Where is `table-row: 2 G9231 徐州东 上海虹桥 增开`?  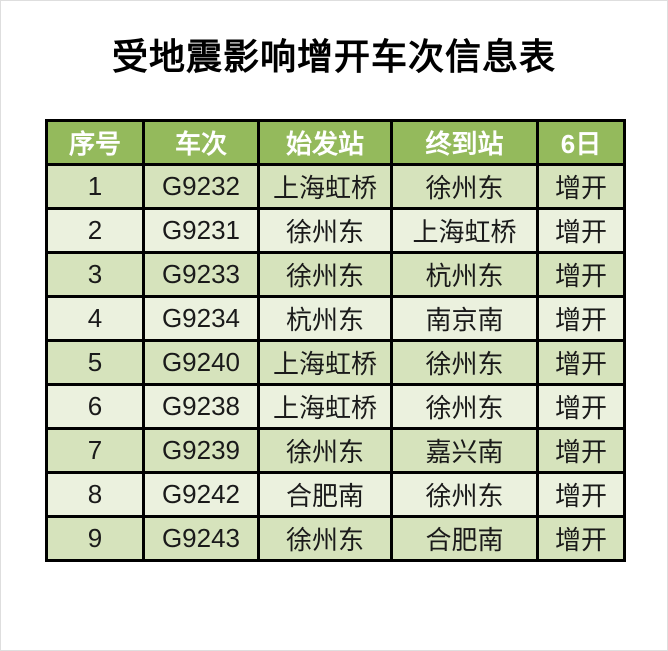 table-row: 2 G9231 徐州东 上海虹桥 增开 is located at coordinates (335, 230).